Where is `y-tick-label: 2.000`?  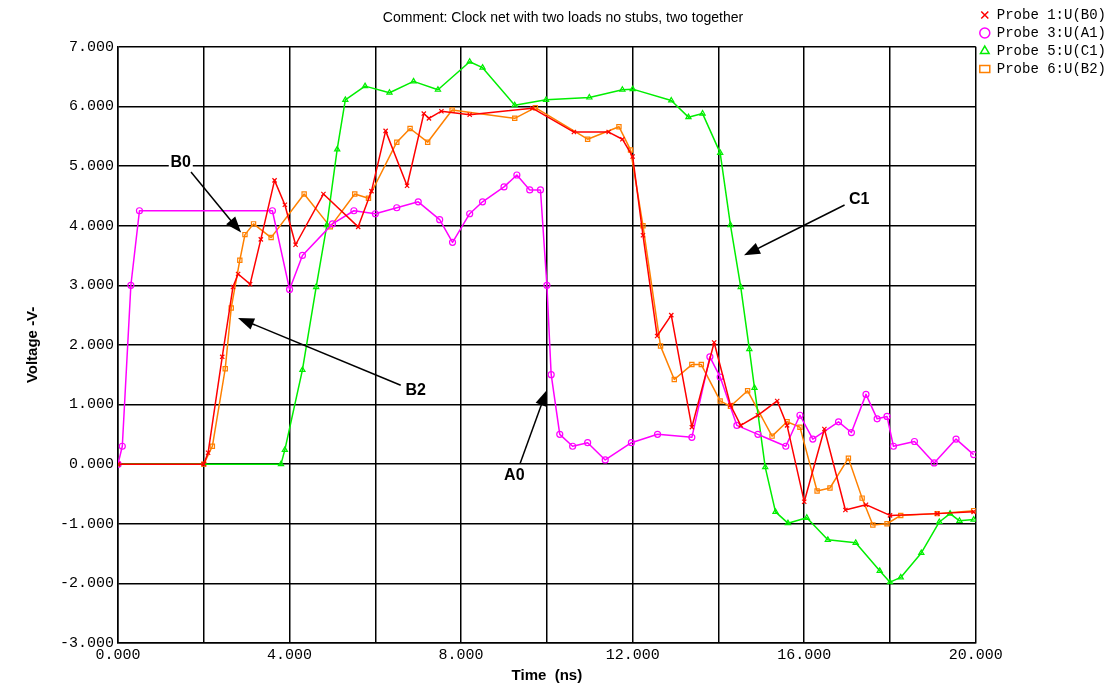
y-tick-label: 2.000 is located at coordinates (91, 345).